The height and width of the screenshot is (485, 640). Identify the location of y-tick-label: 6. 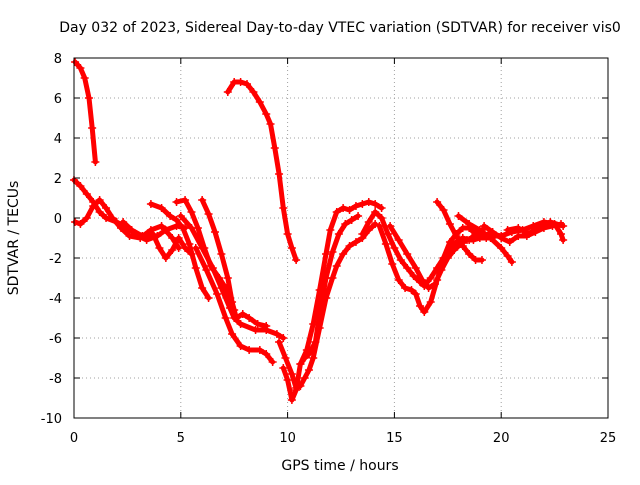
(58, 99).